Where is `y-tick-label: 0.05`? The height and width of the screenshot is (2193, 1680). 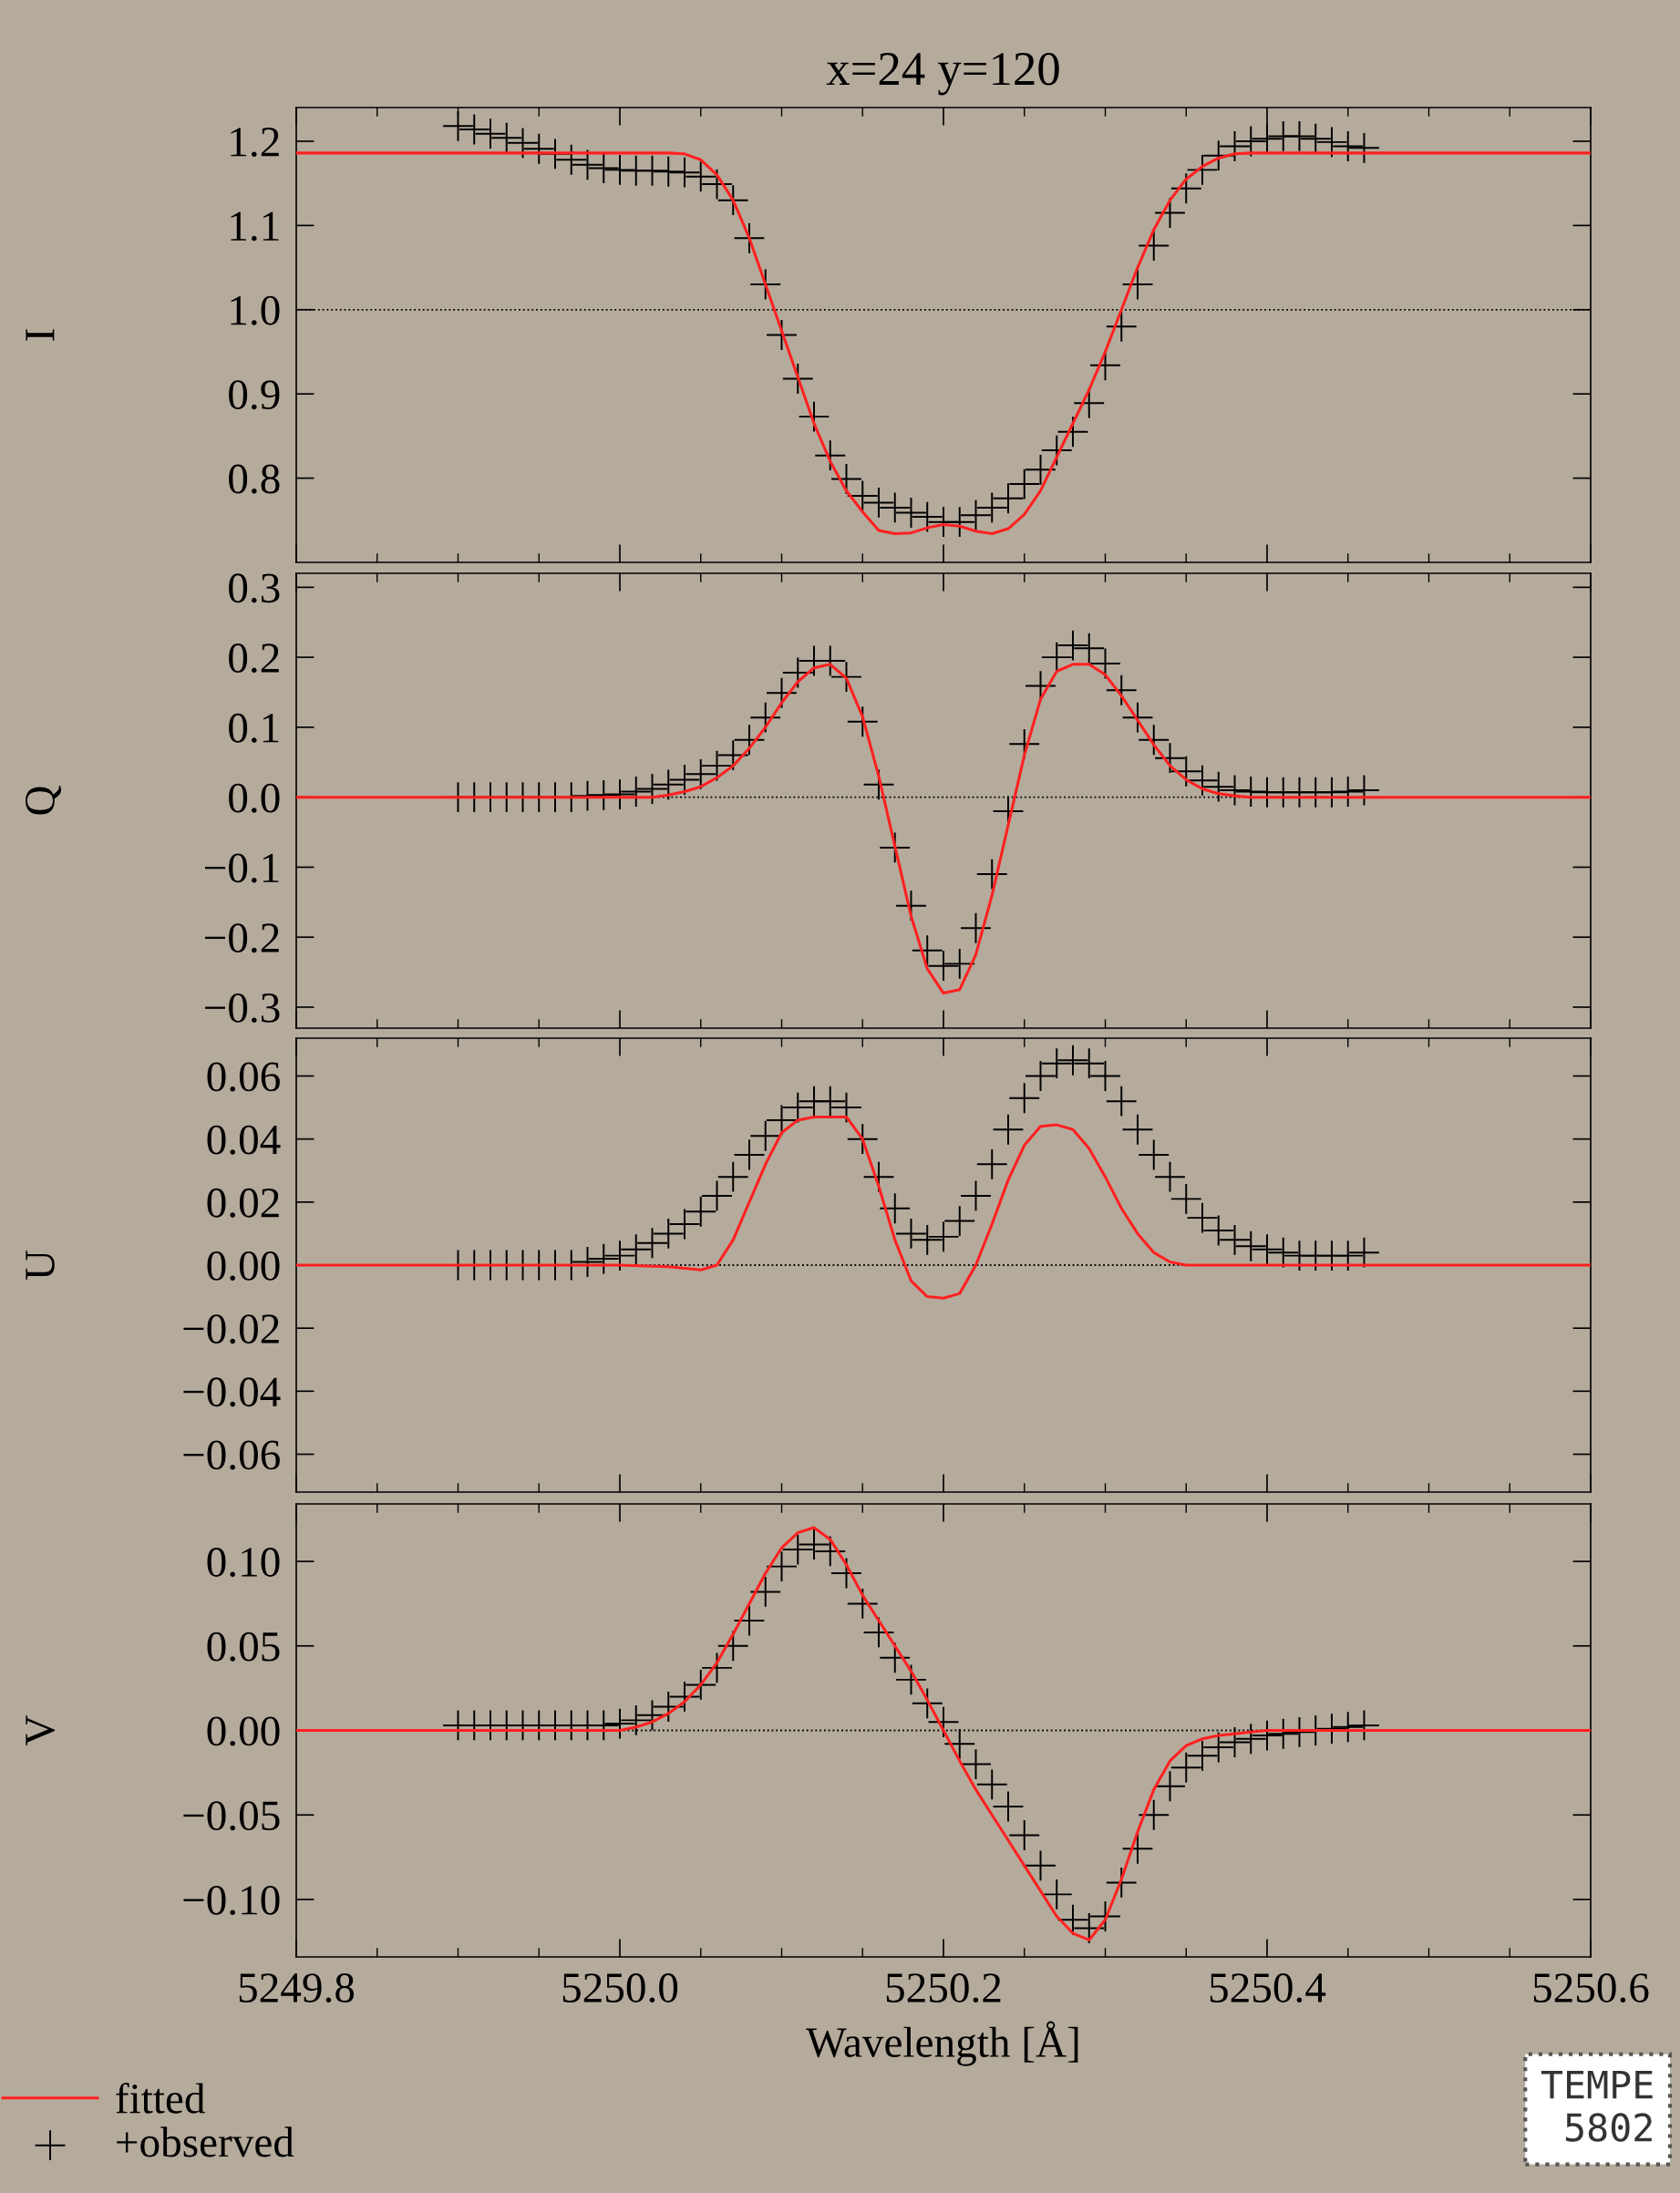 y-tick-label: 0.05 is located at coordinates (244, 1647).